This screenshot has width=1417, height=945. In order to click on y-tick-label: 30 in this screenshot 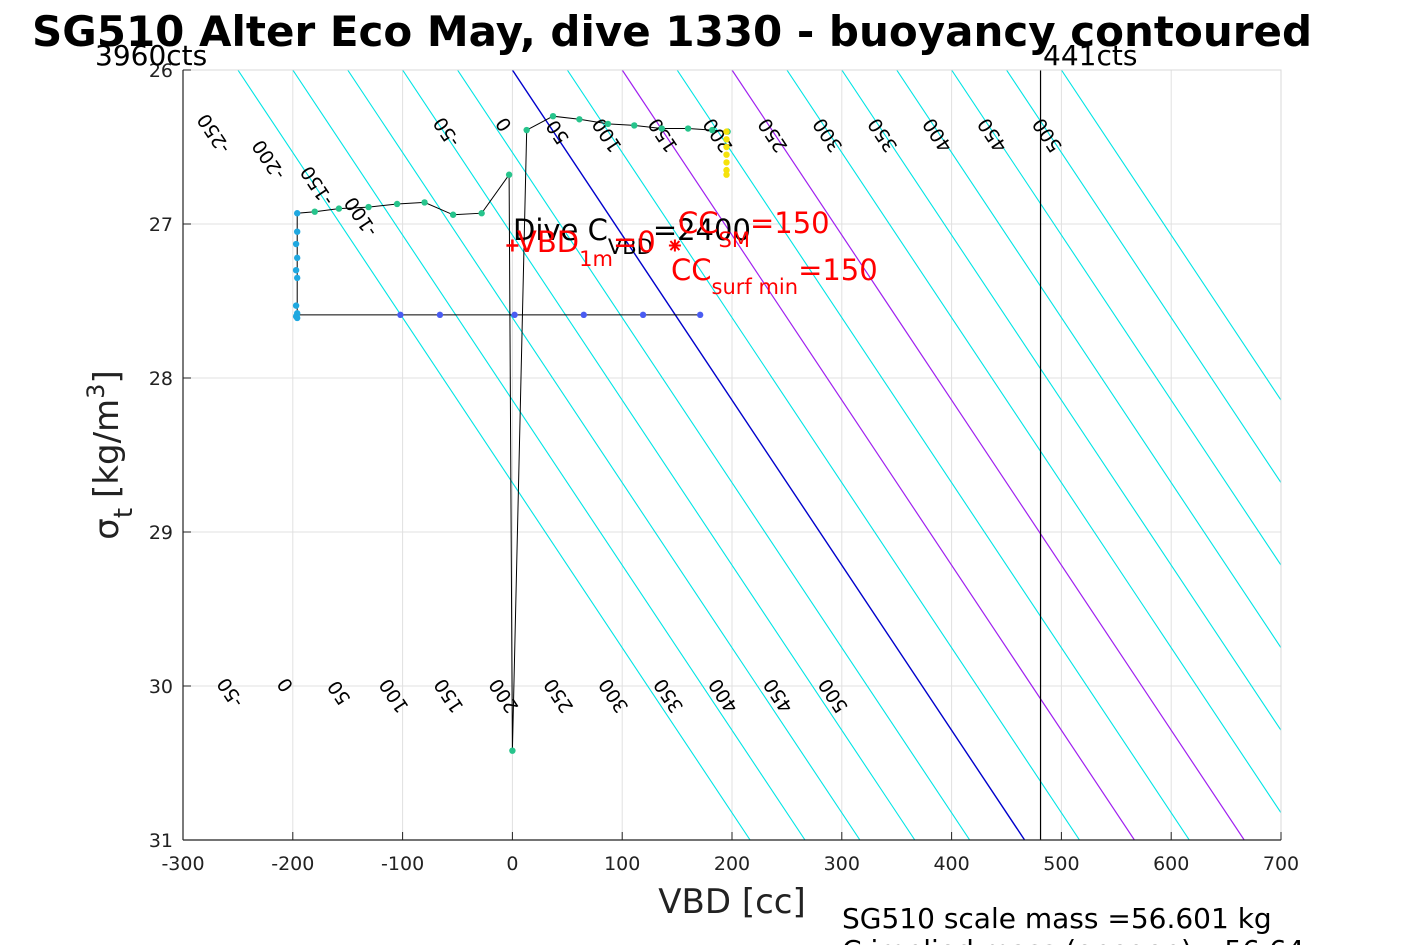, I will do `click(161, 687)`.